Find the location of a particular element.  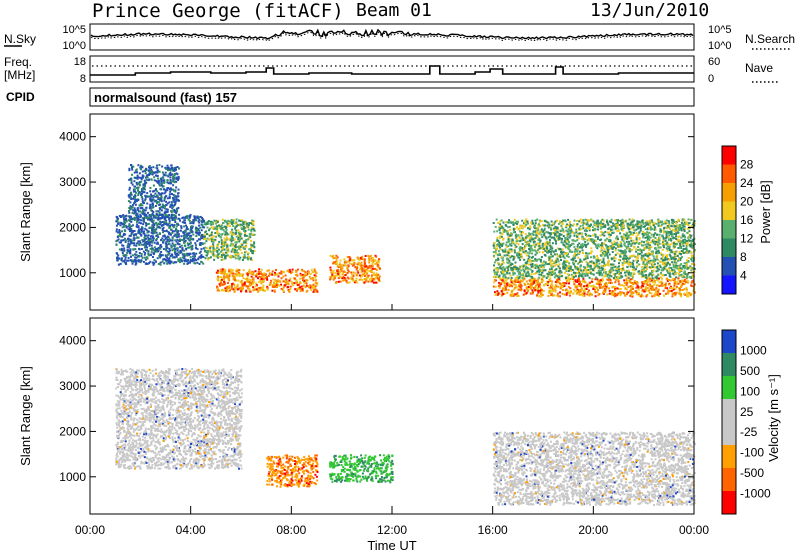

noise-left-tick-top: 10^5 is located at coordinates (74, 30).